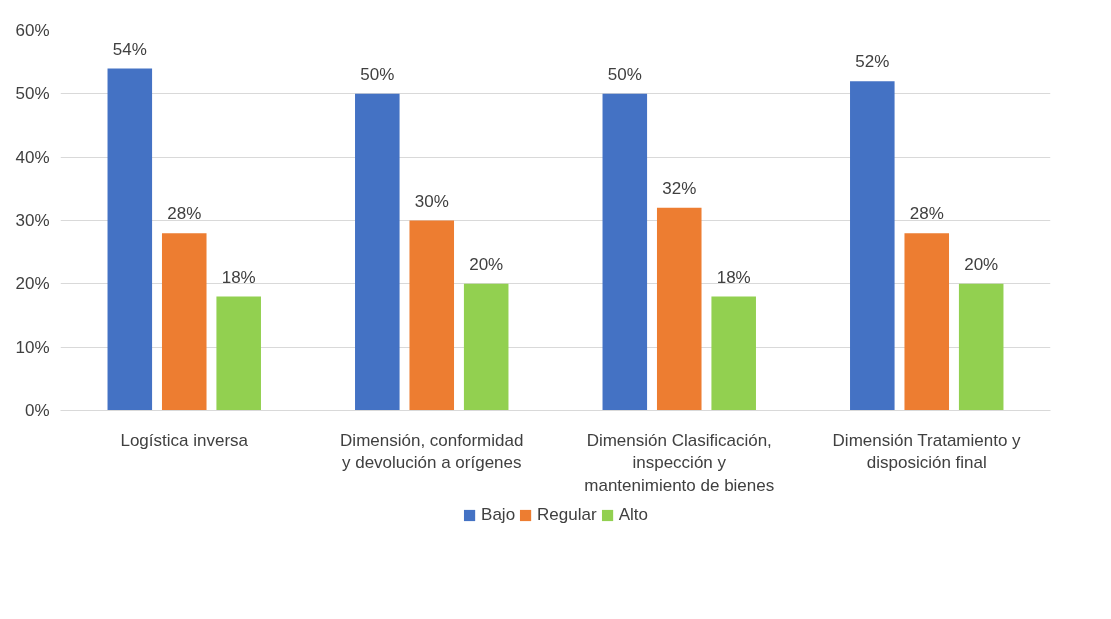 This screenshot has width=1111, height=619. What do you see at coordinates (32, 30) in the screenshot?
I see `y-tick-label: 60%` at bounding box center [32, 30].